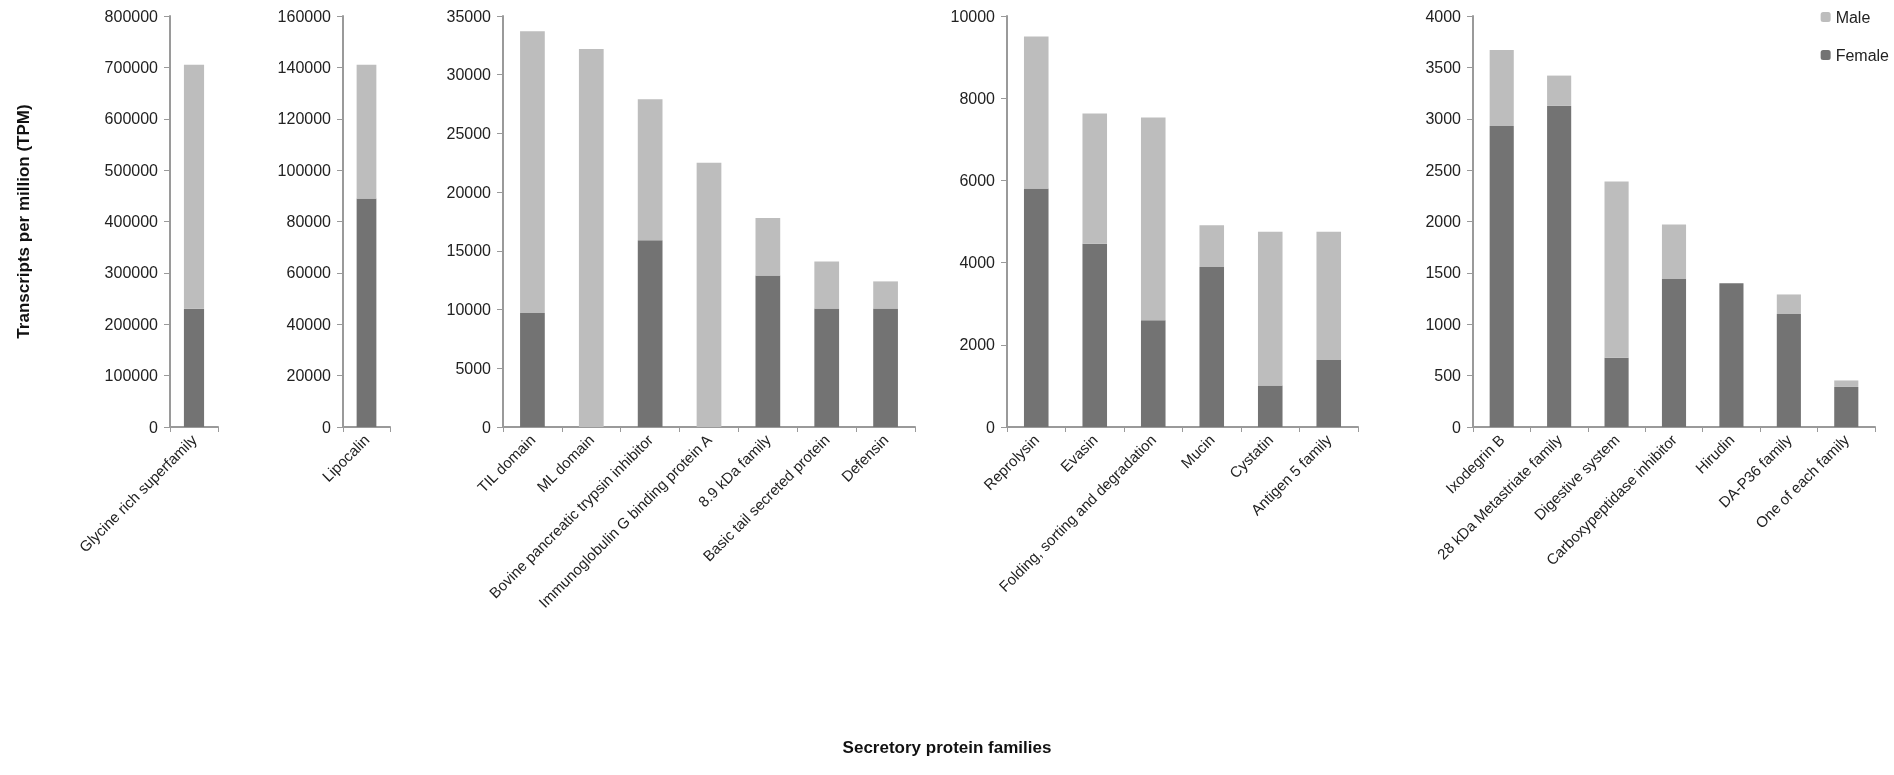 The image size is (1894, 775). What do you see at coordinates (131, 273) in the screenshot?
I see `y-tick-label: 300000` at bounding box center [131, 273].